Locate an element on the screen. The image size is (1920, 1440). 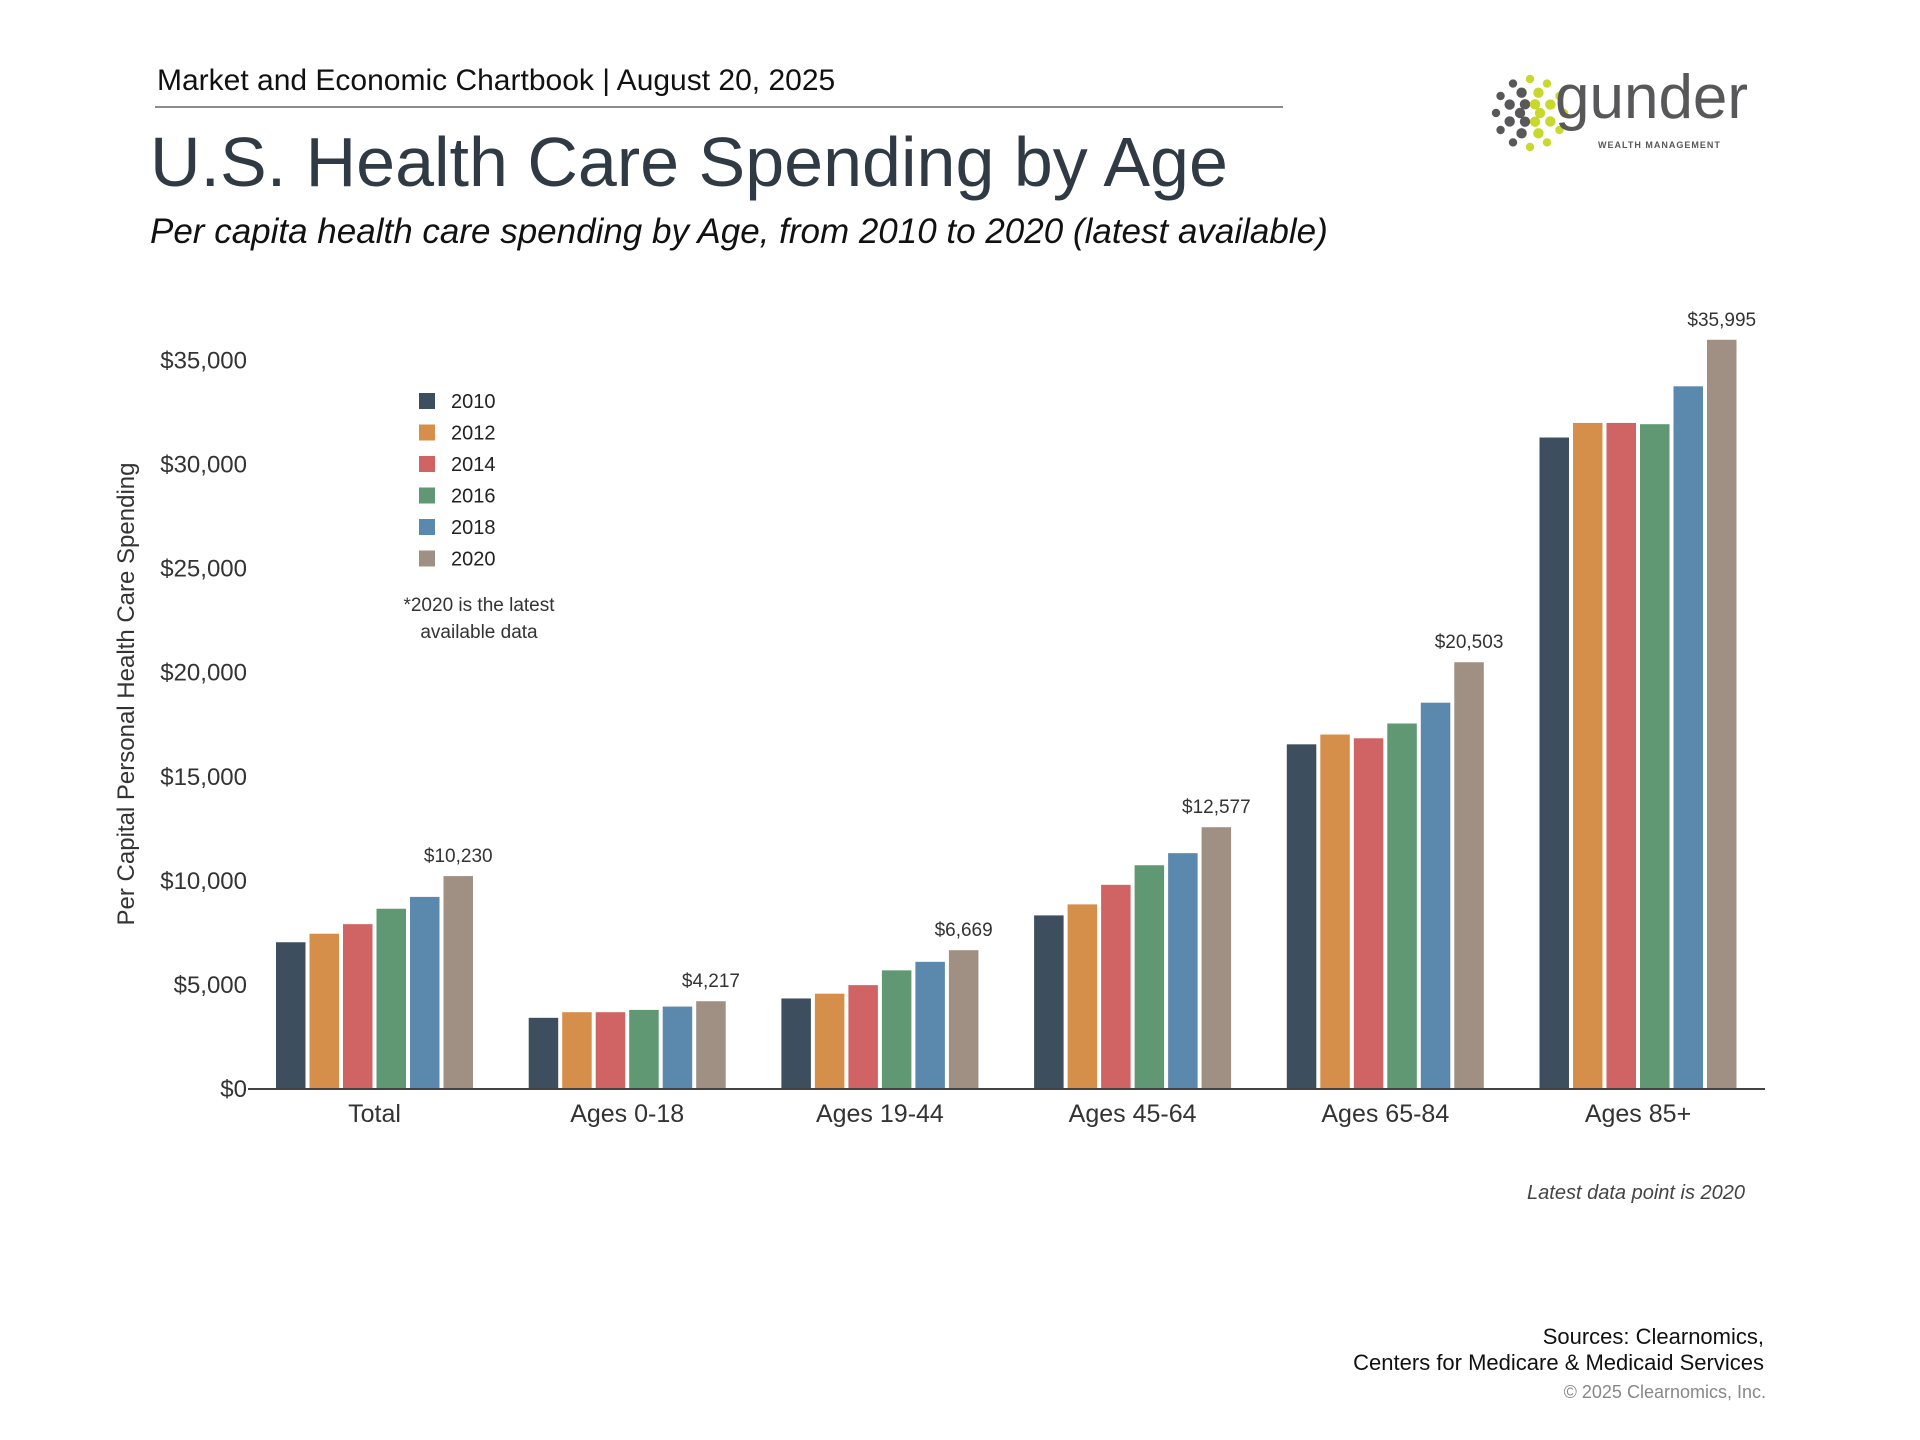
legend: 2010 2012 2014 2016 2018 2020 is located at coordinates (457, 481).